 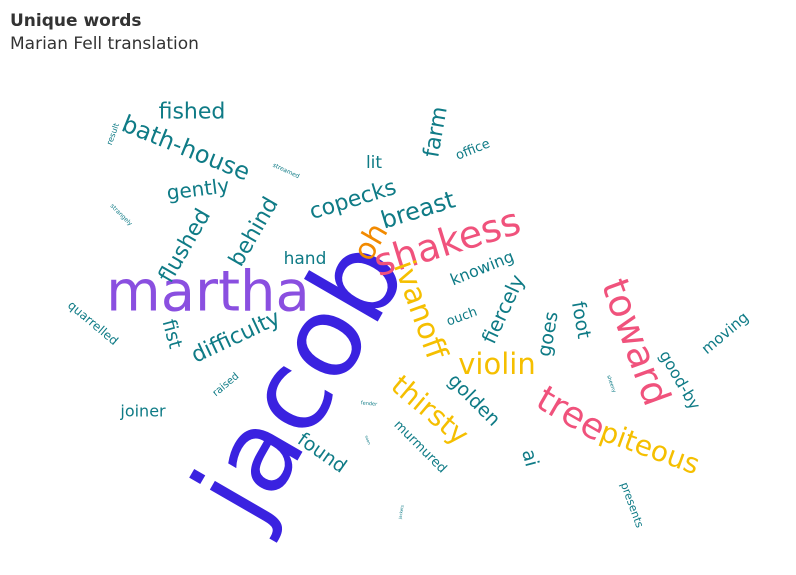 I want to click on word-office: office, so click(x=473, y=149).